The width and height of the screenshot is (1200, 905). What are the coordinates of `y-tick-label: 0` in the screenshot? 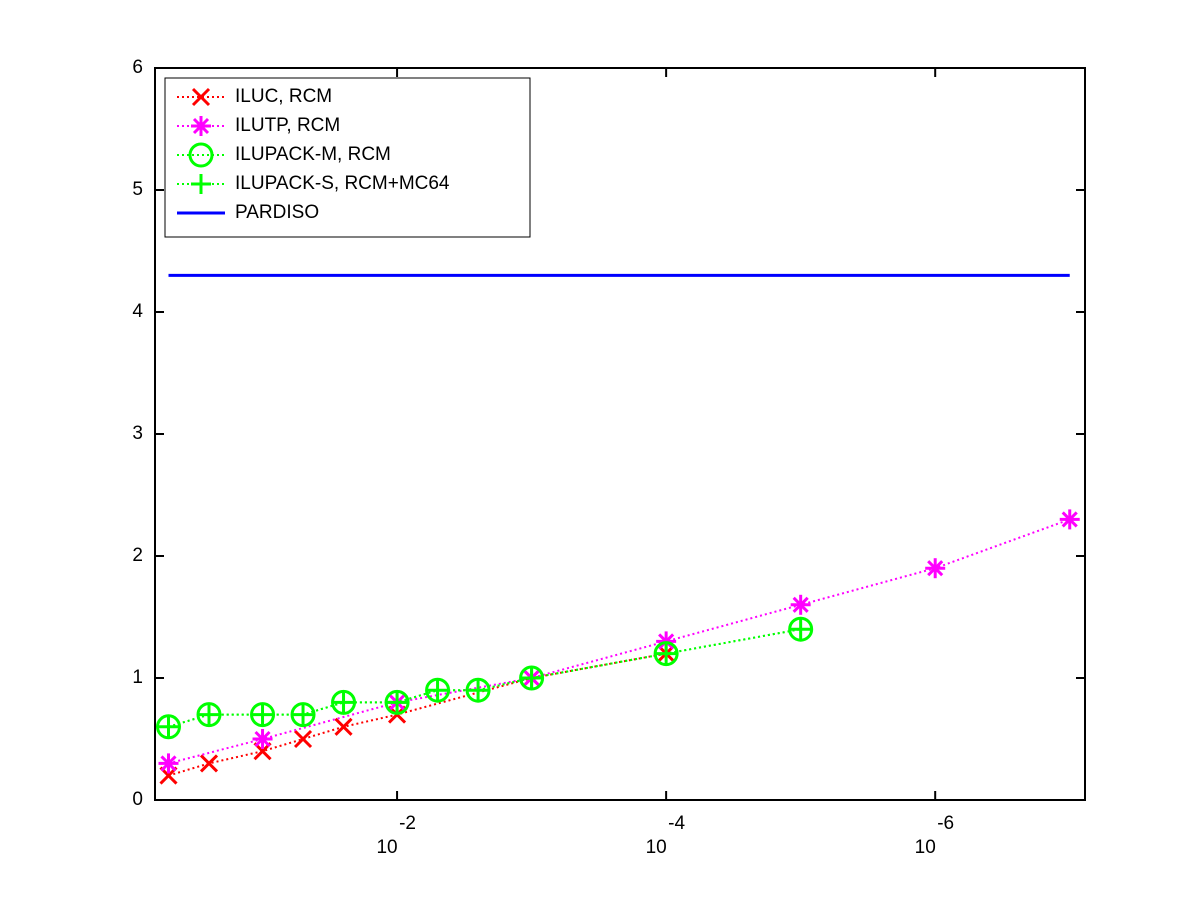 It's located at (137, 799).